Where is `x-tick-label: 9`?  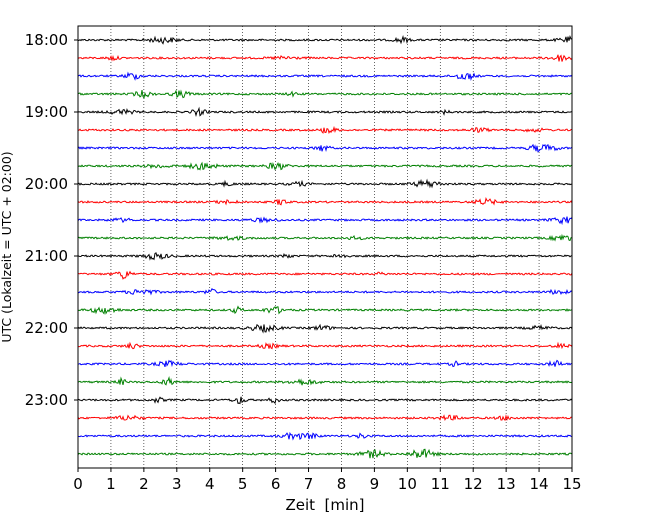 x-tick-label: 9 is located at coordinates (375, 484).